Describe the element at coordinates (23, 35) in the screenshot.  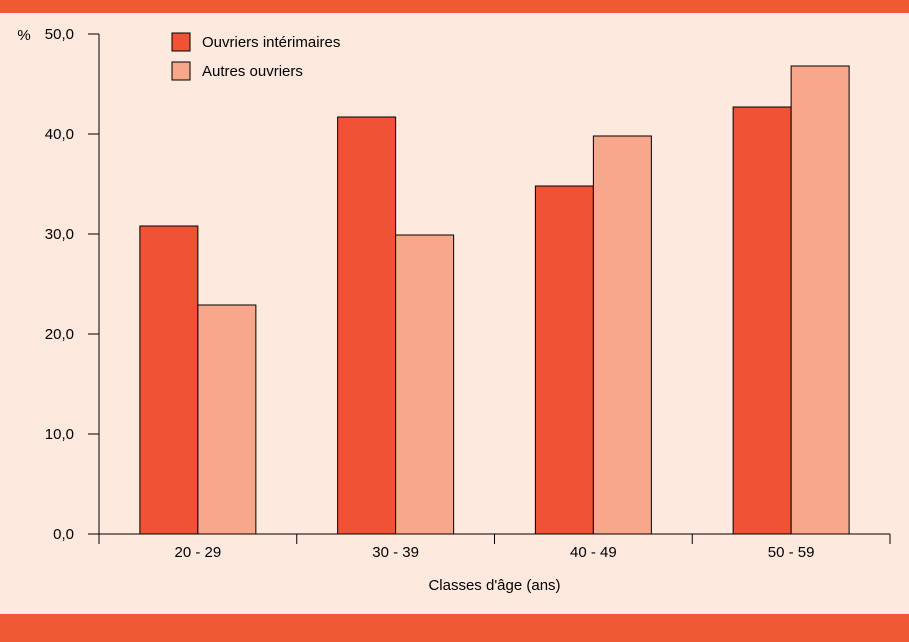
I see `y-axis-label: %` at that location.